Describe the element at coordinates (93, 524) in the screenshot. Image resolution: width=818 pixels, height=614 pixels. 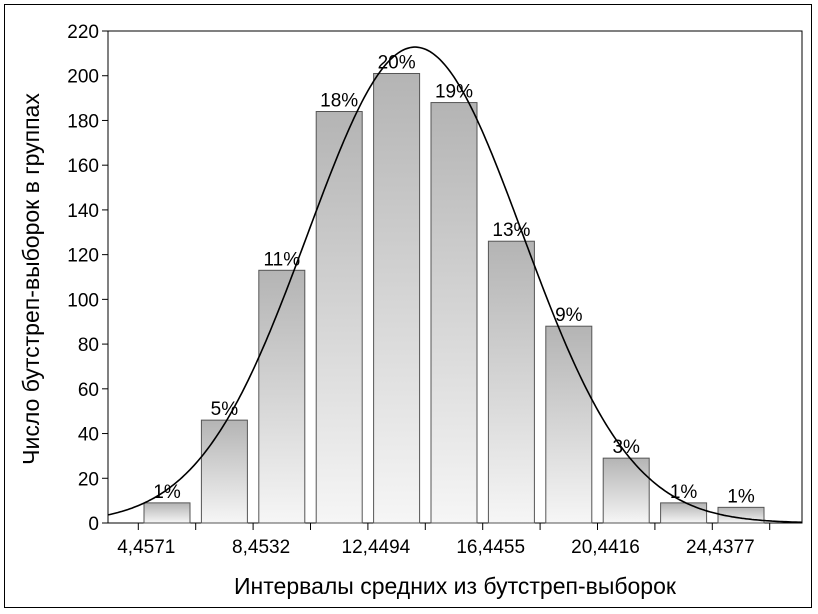
I see `y-tick-label: 0` at that location.